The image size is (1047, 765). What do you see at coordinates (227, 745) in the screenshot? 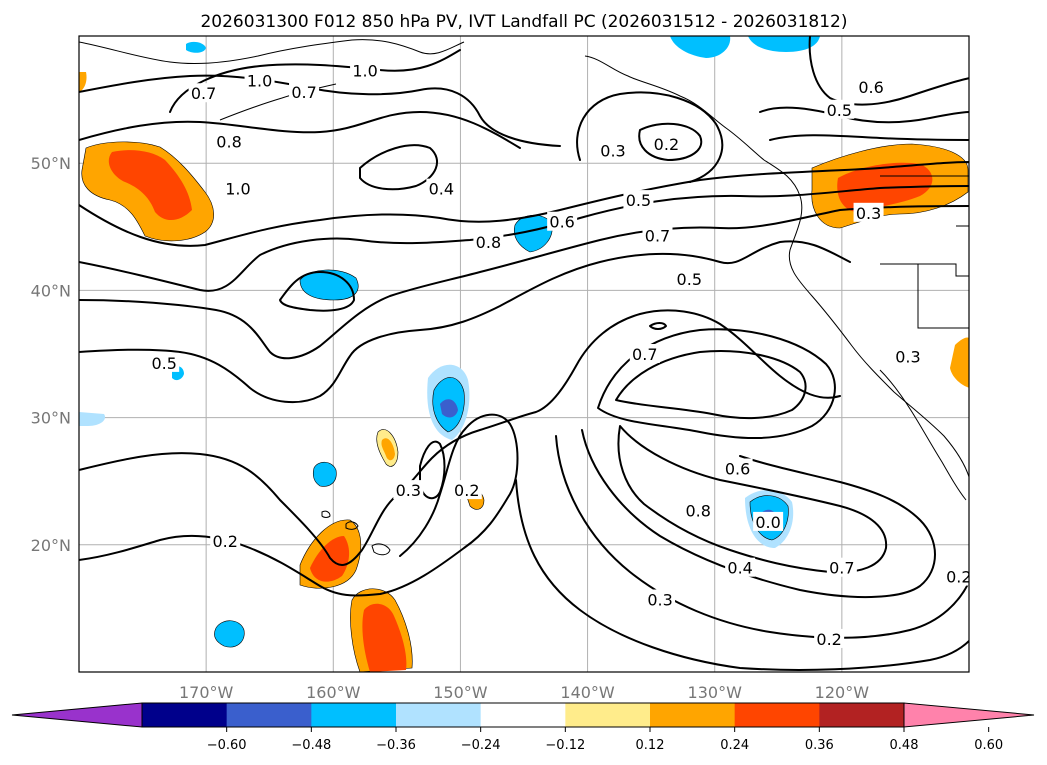
I see `colorbar-tick-label: −0.60` at bounding box center [227, 745].